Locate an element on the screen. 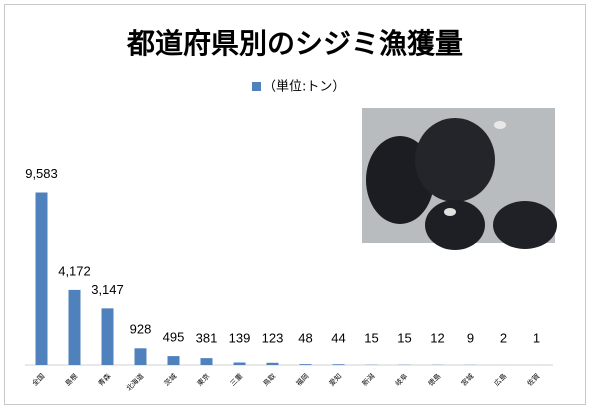 This screenshot has height=410, width=591. value-label: 381 is located at coordinates (207, 337).